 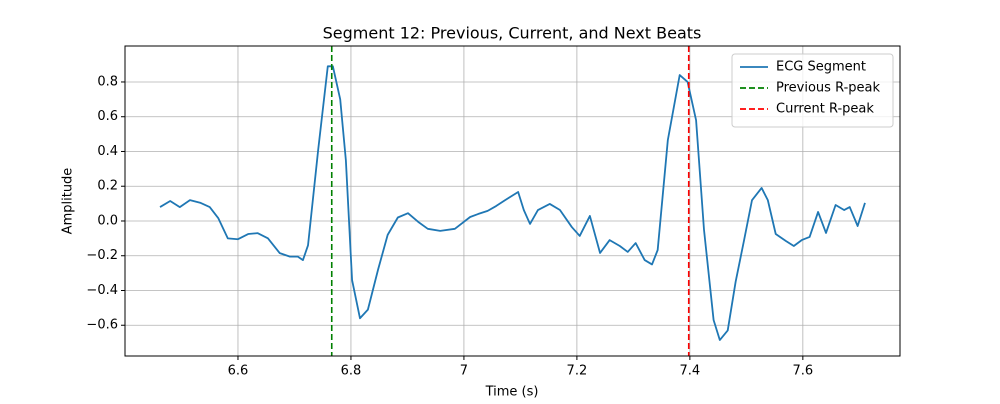 What do you see at coordinates (107, 151) in the screenshot?
I see `y-tick-label: 0.4` at bounding box center [107, 151].